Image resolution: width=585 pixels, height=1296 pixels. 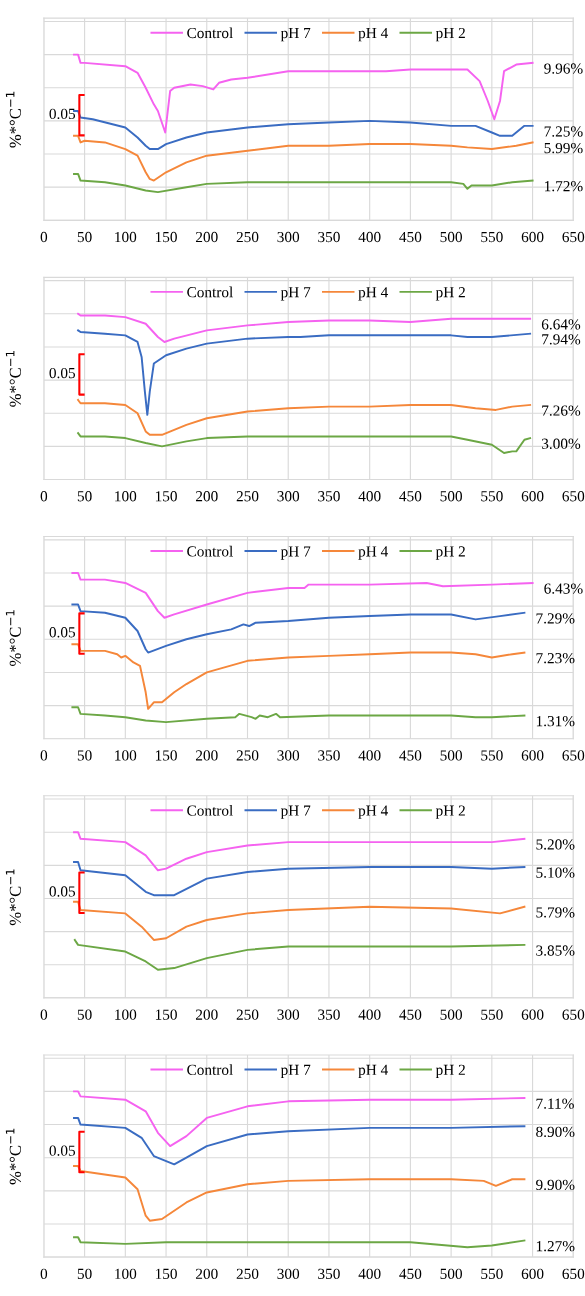 I want to click on annotation: 7.26%, so click(x=561, y=410).